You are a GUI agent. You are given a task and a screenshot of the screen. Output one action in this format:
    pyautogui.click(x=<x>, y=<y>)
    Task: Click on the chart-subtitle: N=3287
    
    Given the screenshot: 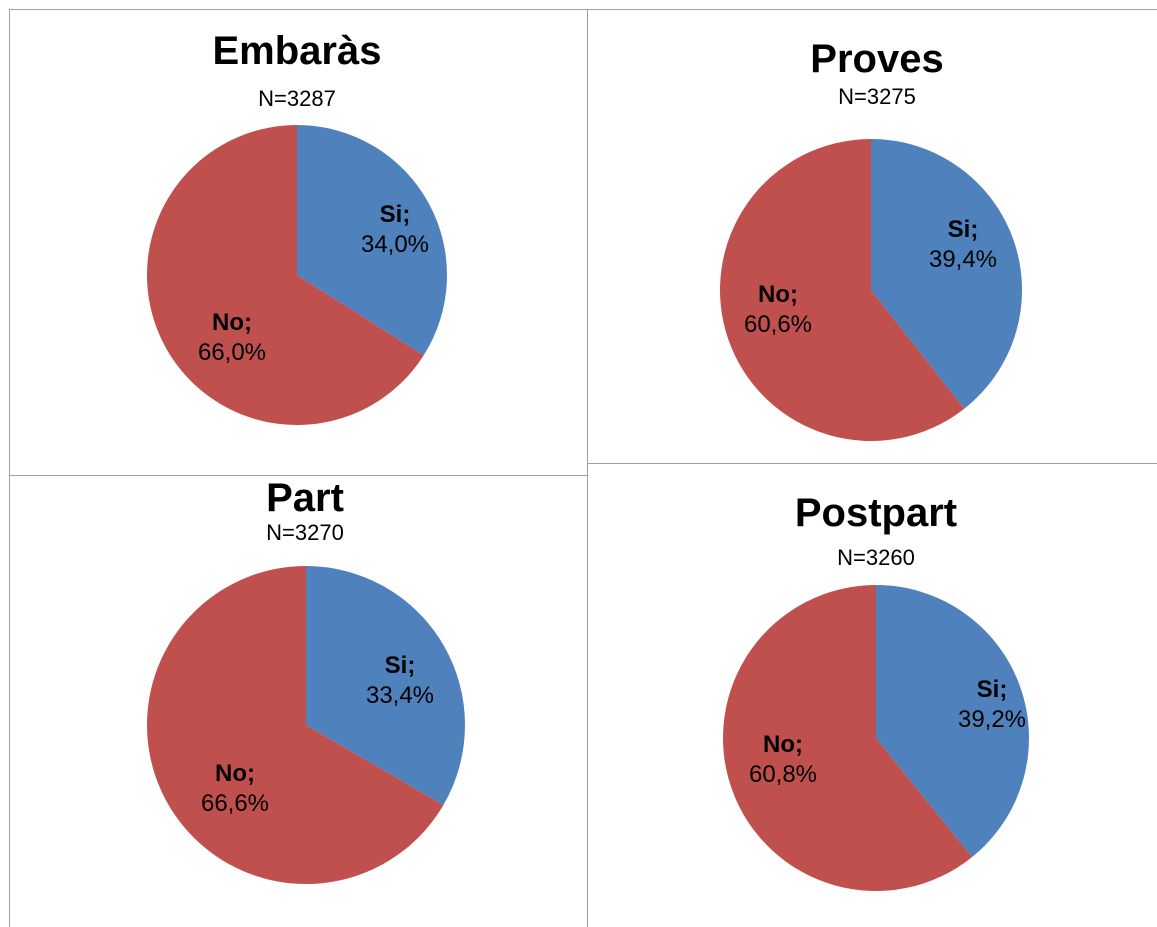 What is the action you would take?
    pyautogui.click(x=297, y=98)
    